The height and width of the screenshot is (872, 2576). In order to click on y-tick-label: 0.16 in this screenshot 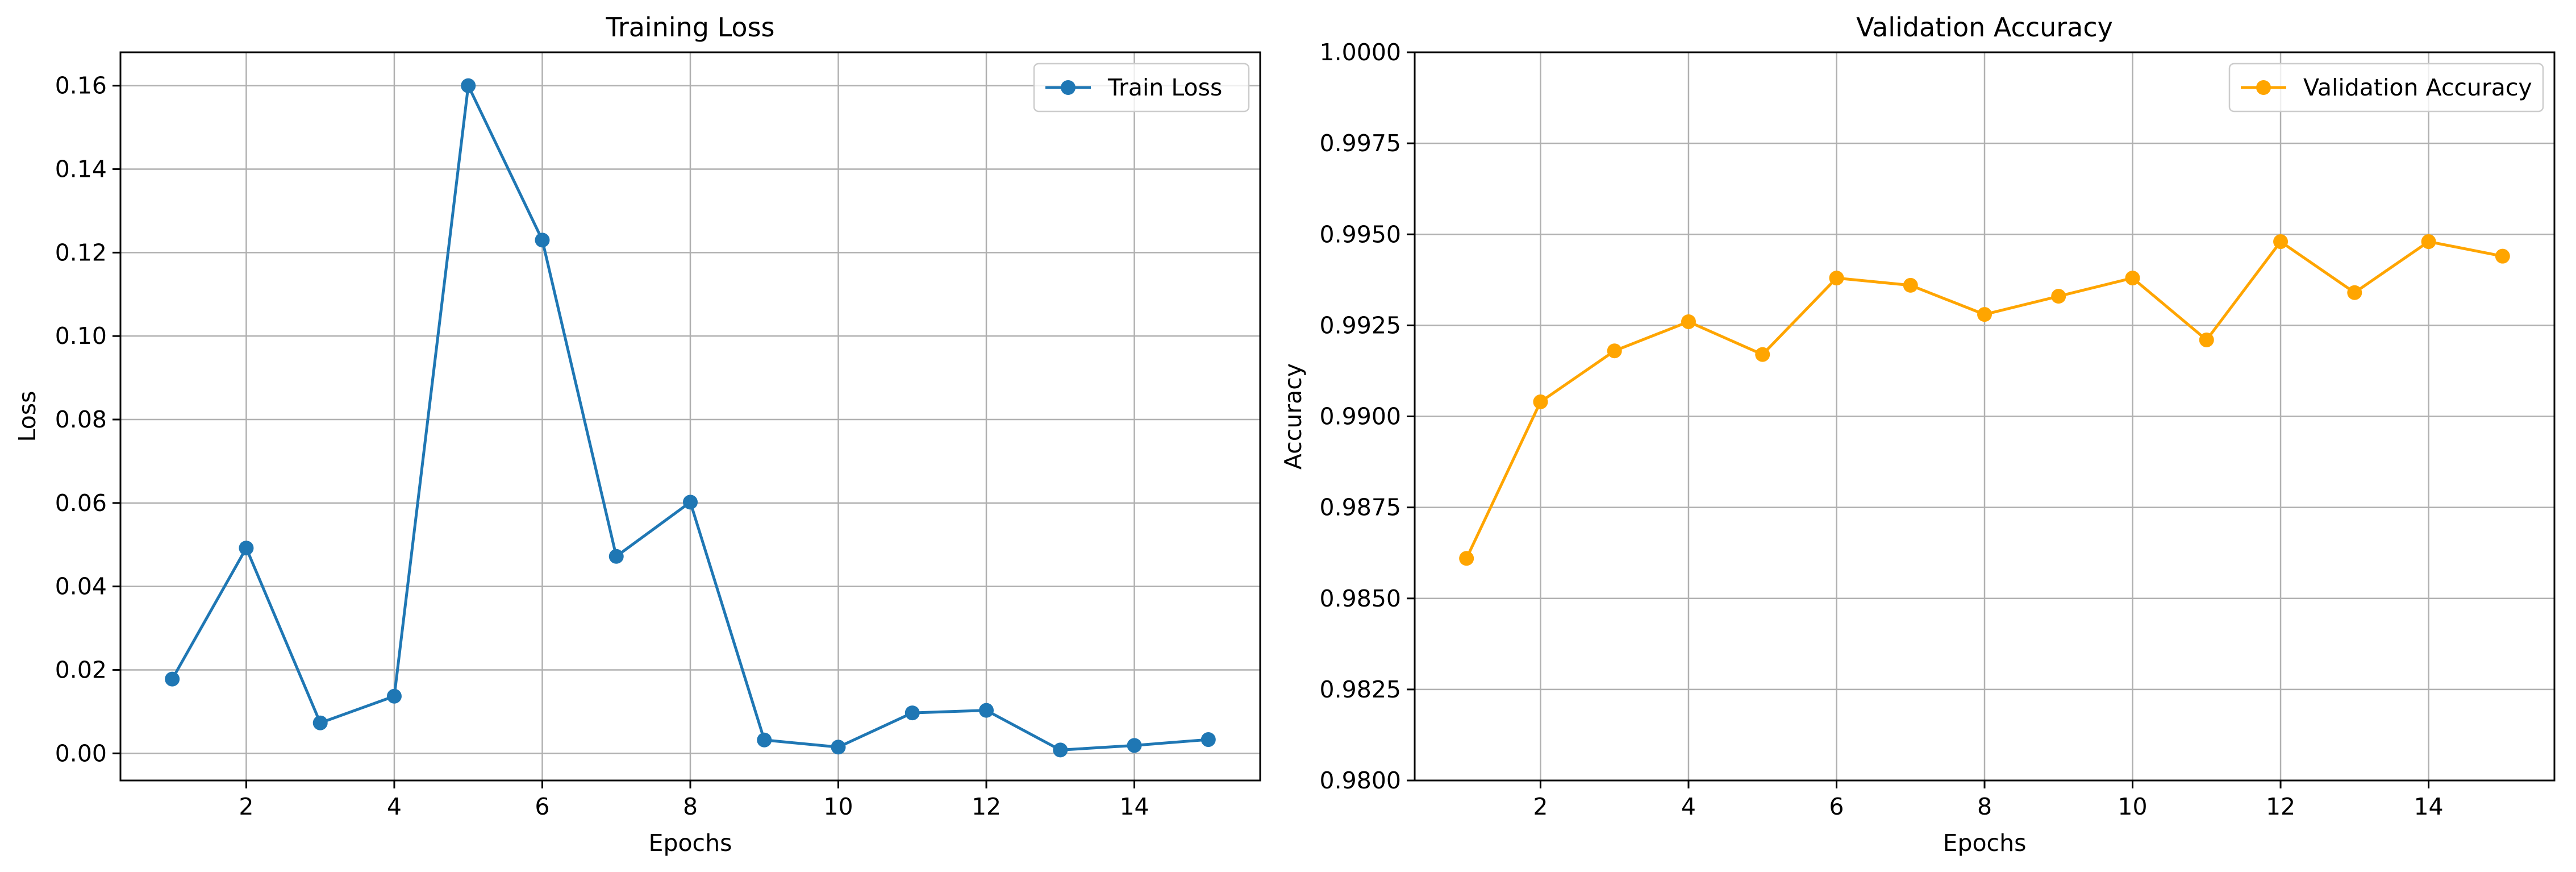, I will do `click(81, 85)`.